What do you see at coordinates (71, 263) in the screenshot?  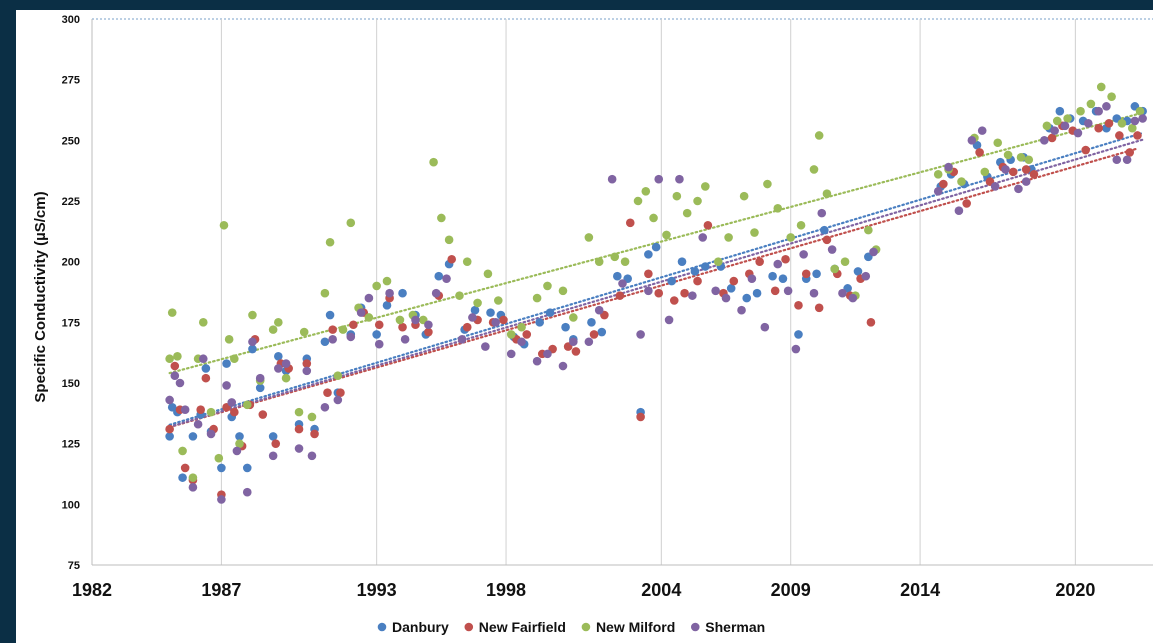 I see `y-tick-label: 200` at bounding box center [71, 263].